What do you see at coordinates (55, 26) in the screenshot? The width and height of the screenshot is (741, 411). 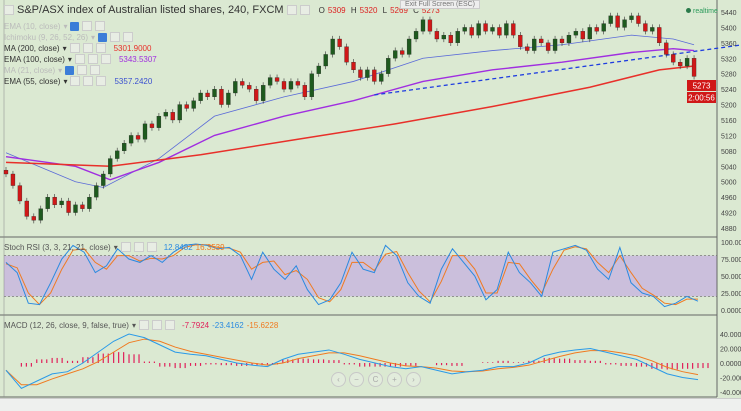 I see `indicator-legend-ema10: EMA (10, close) ▾` at bounding box center [55, 26].